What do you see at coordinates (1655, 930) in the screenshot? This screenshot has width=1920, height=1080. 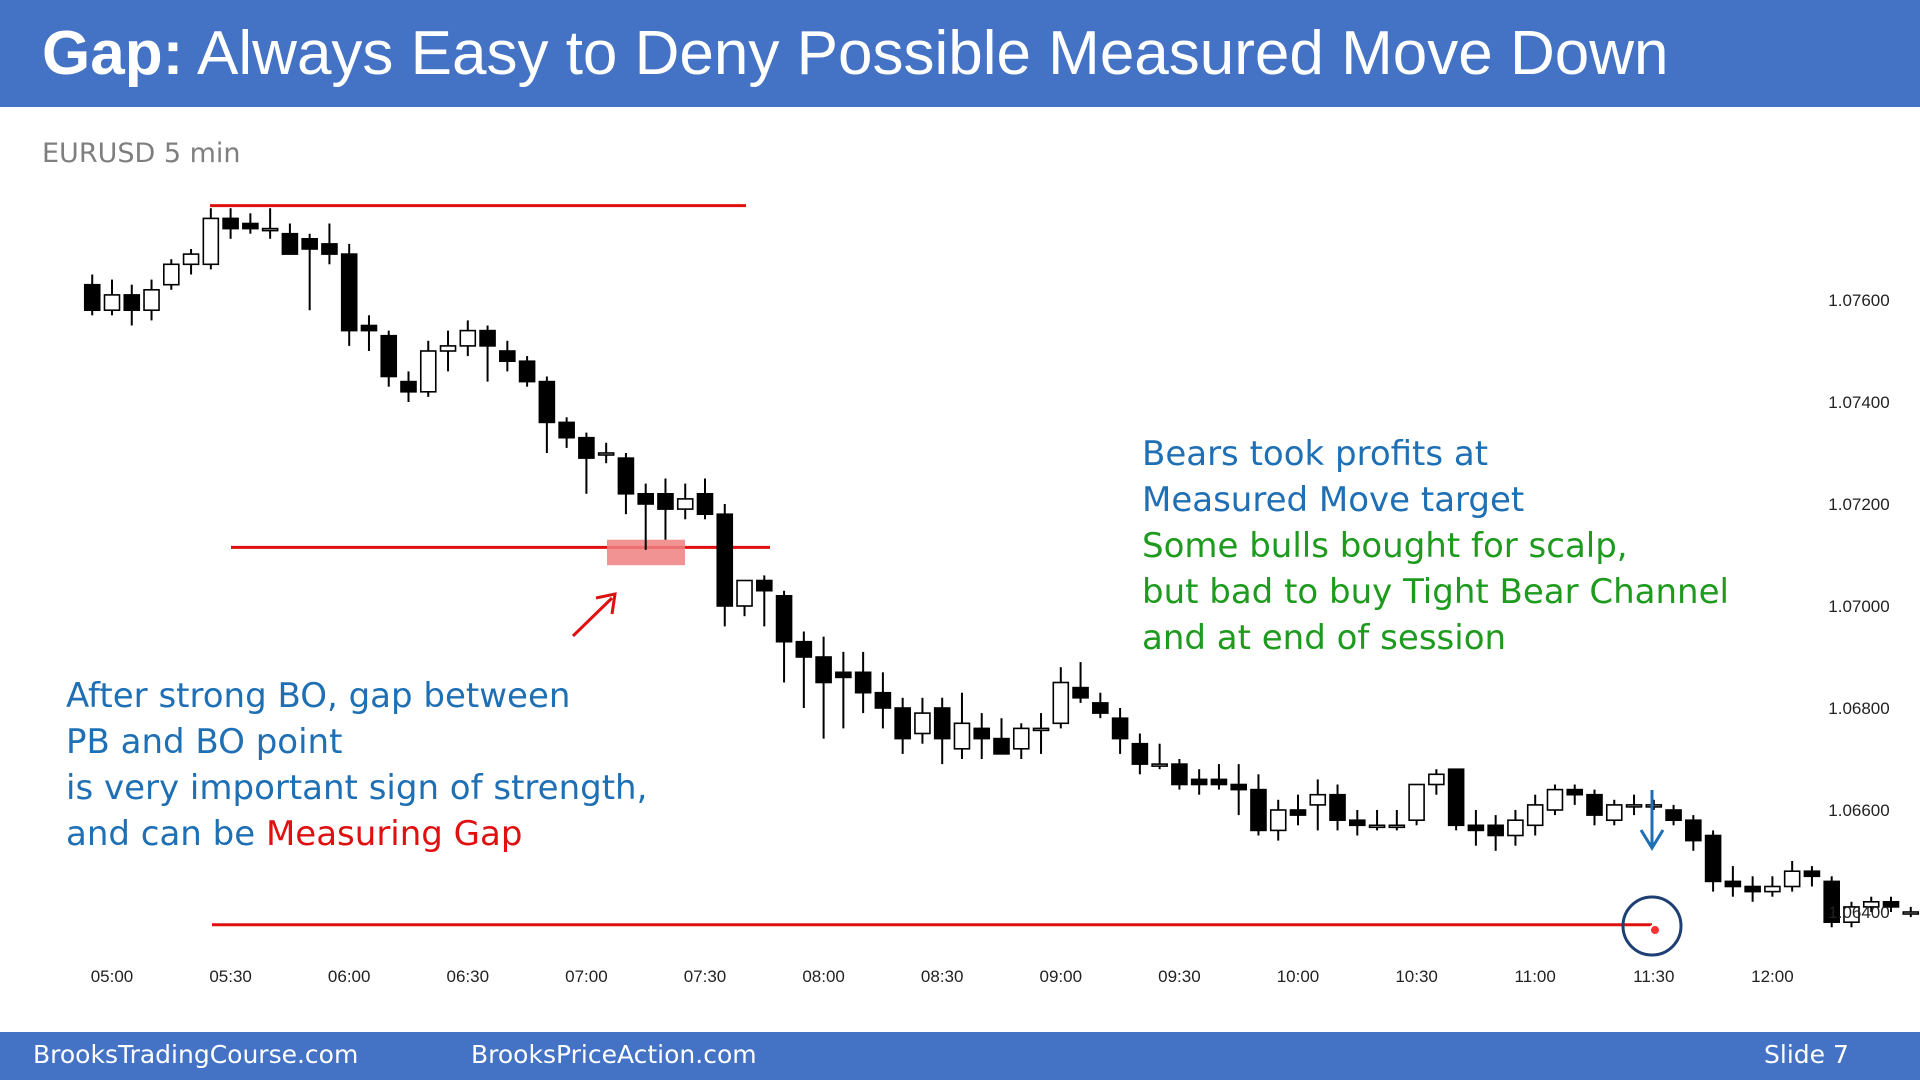 I see `target-dot` at bounding box center [1655, 930].